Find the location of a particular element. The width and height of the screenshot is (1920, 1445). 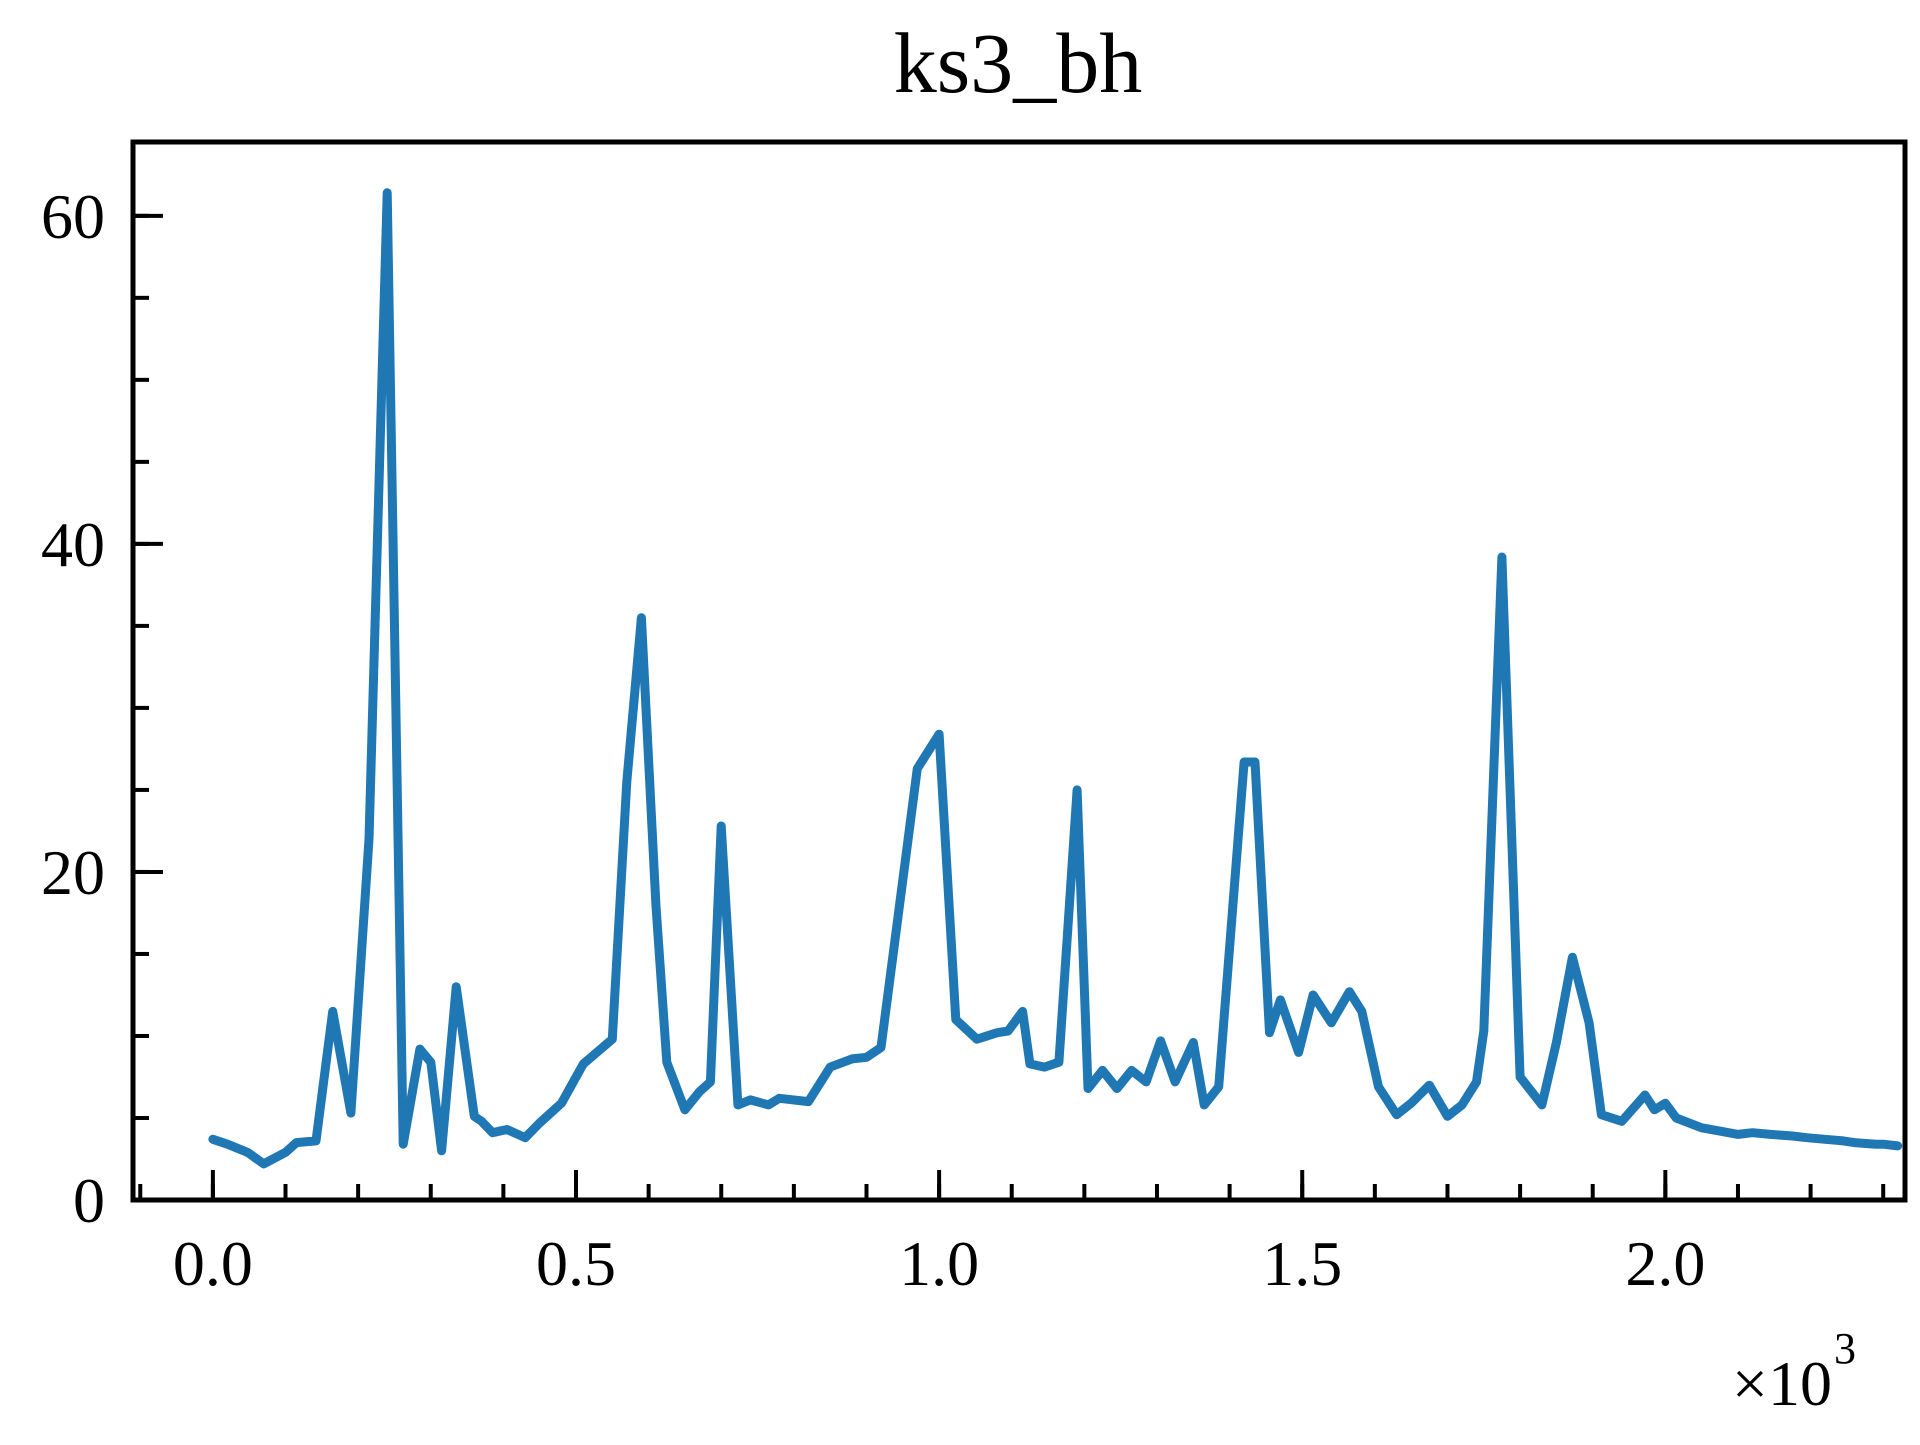

y-tick-label: 20 is located at coordinates (73, 872).